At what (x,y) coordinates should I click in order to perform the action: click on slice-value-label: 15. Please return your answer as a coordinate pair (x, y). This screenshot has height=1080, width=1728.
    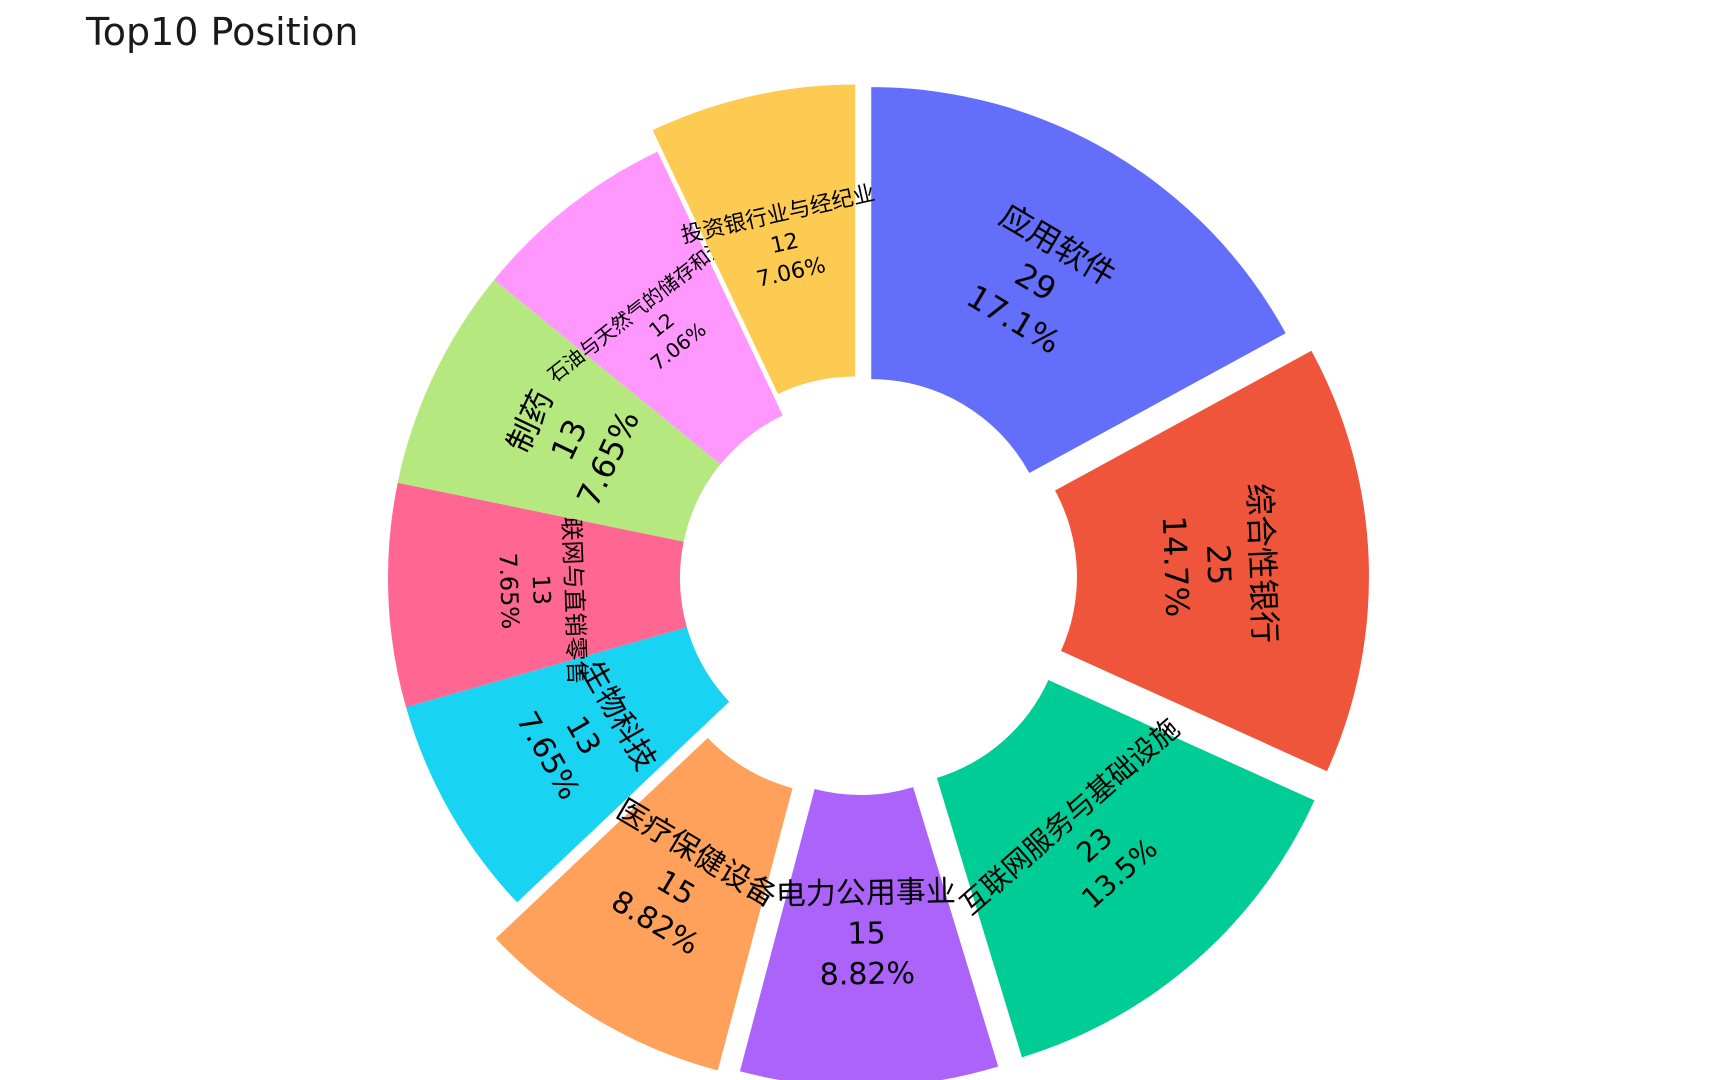
    Looking at the image, I should click on (866, 934).